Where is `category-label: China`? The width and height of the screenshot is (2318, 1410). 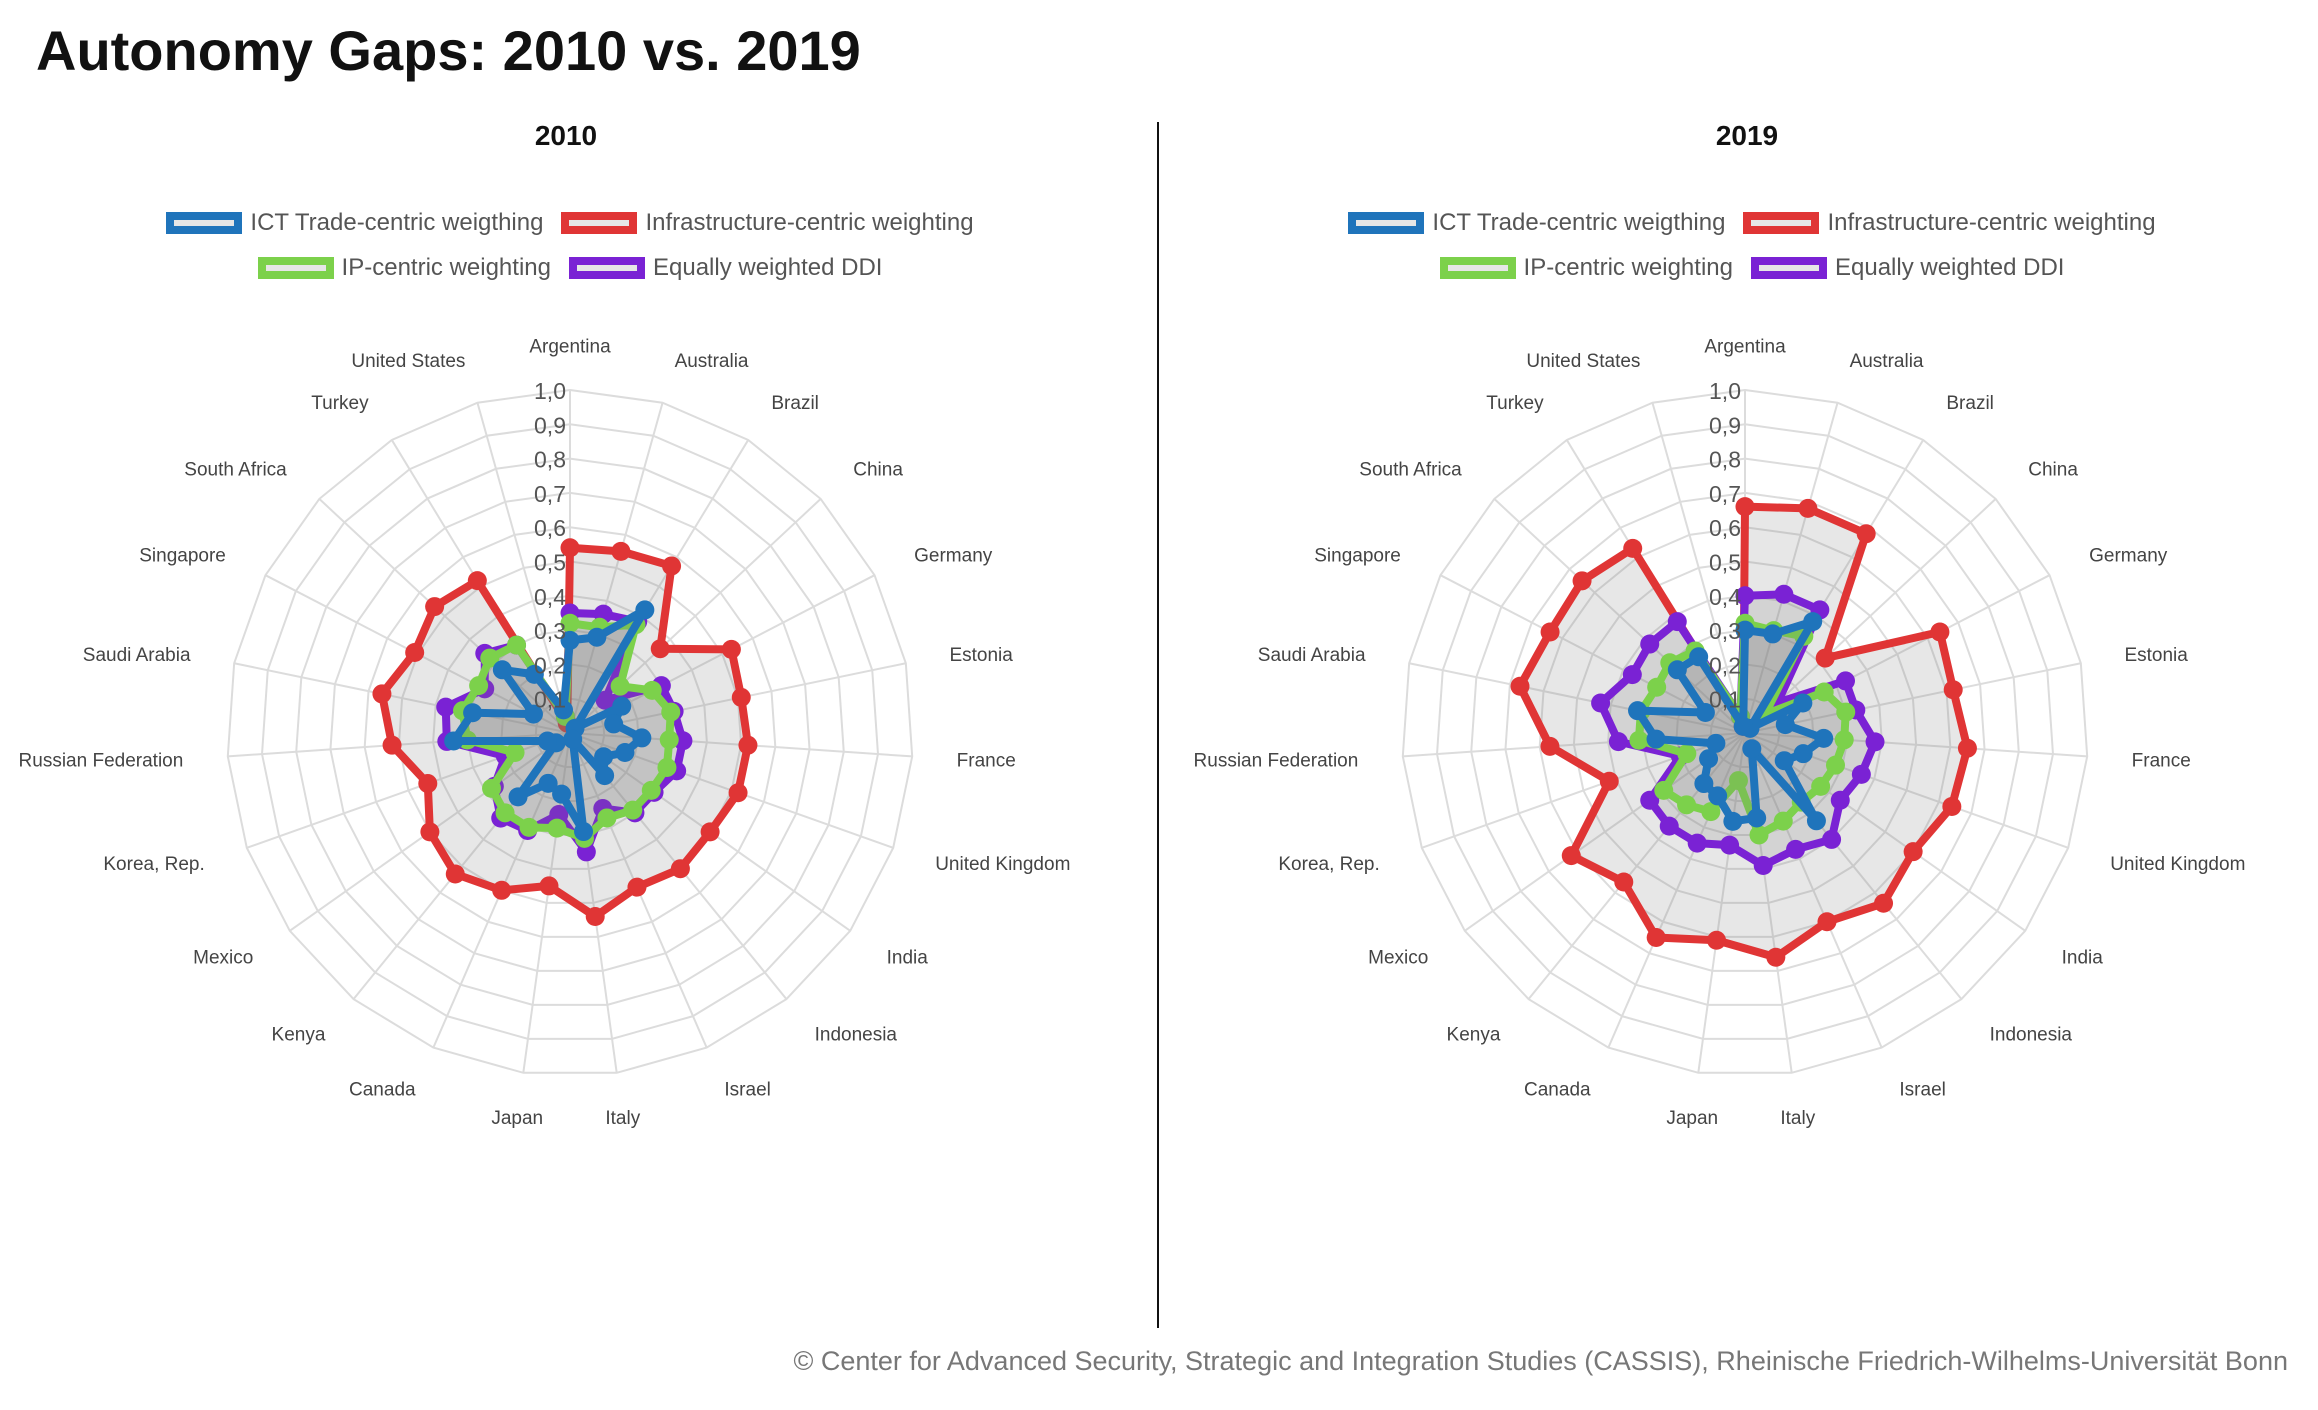
category-label: China is located at coordinates (878, 469).